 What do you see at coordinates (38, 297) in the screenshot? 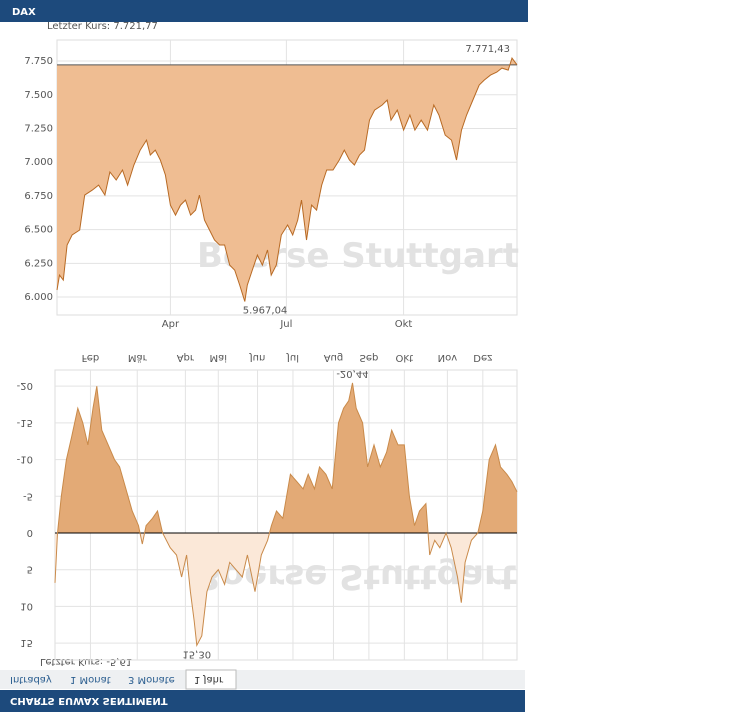
I see `y-tick-label: 6.000` at bounding box center [38, 297].